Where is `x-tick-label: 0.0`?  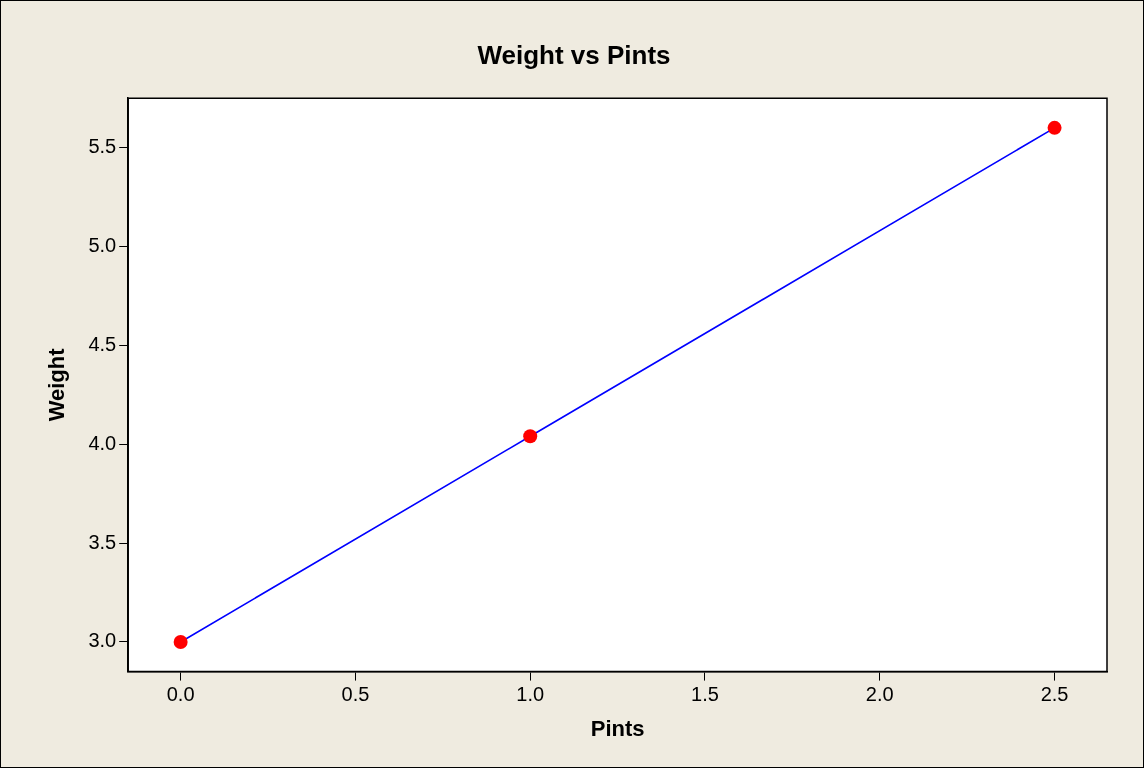
x-tick-label: 0.0 is located at coordinates (180, 694).